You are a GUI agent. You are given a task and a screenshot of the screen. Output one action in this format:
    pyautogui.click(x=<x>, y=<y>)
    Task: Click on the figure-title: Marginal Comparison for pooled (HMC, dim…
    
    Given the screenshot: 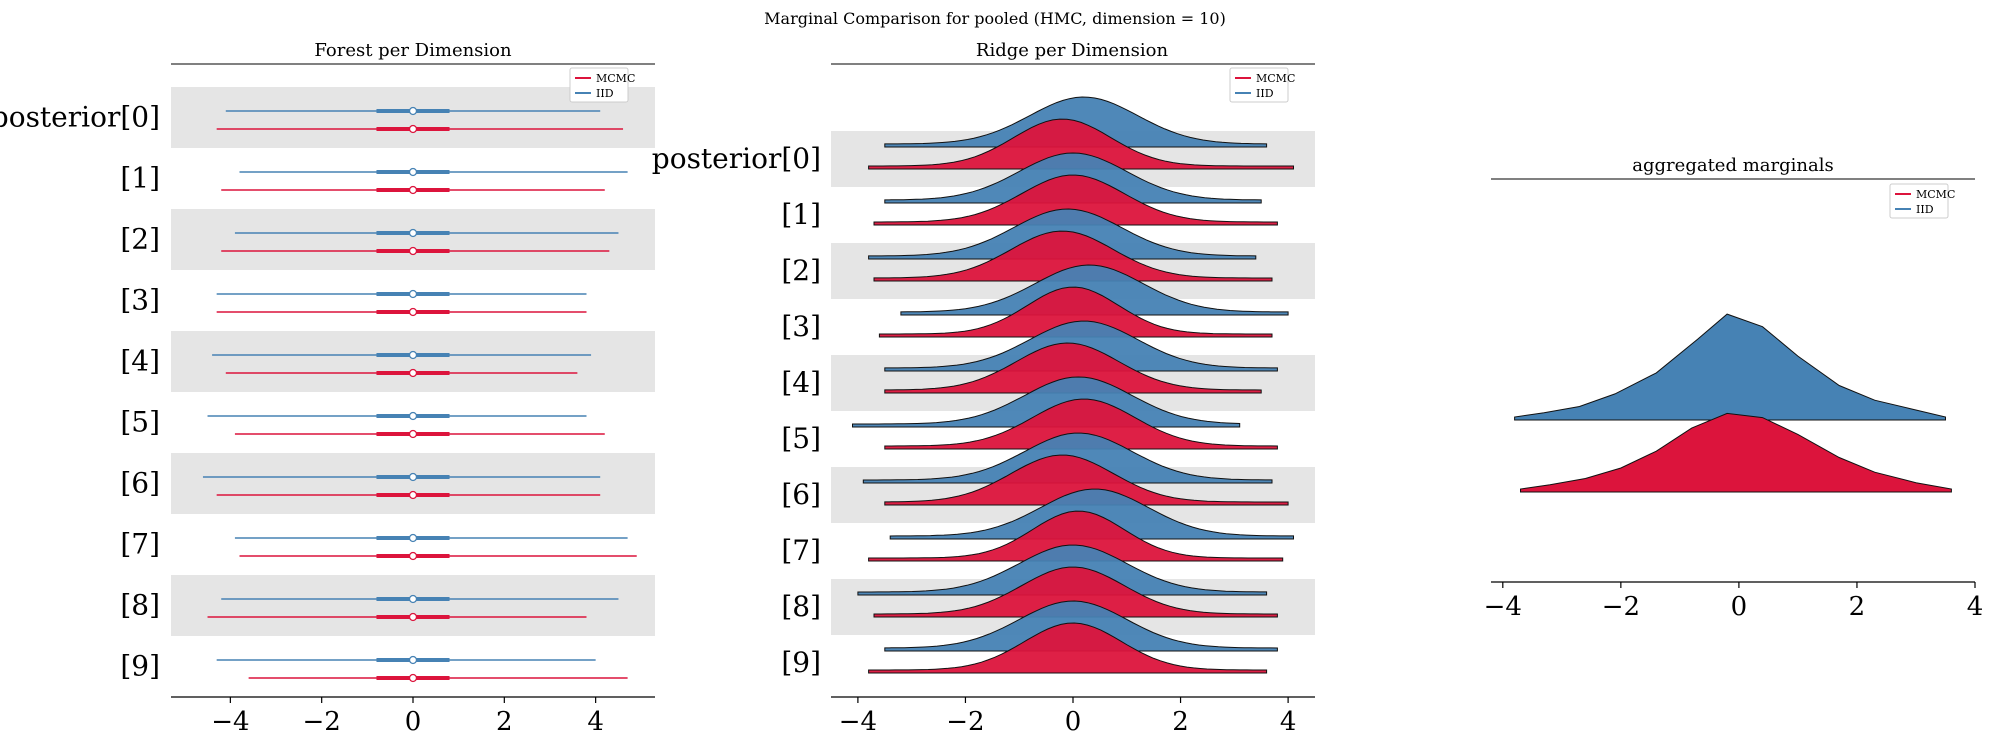 What is the action you would take?
    pyautogui.click(x=995, y=18)
    